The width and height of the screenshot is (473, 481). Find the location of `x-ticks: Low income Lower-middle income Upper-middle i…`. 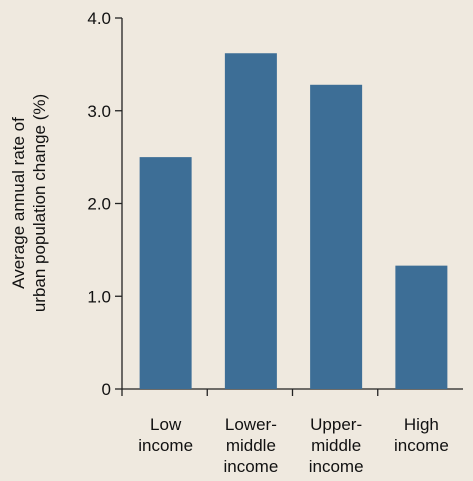

x-ticks: Low income Lower-middle income Upper-middle i… is located at coordinates (285, 432).